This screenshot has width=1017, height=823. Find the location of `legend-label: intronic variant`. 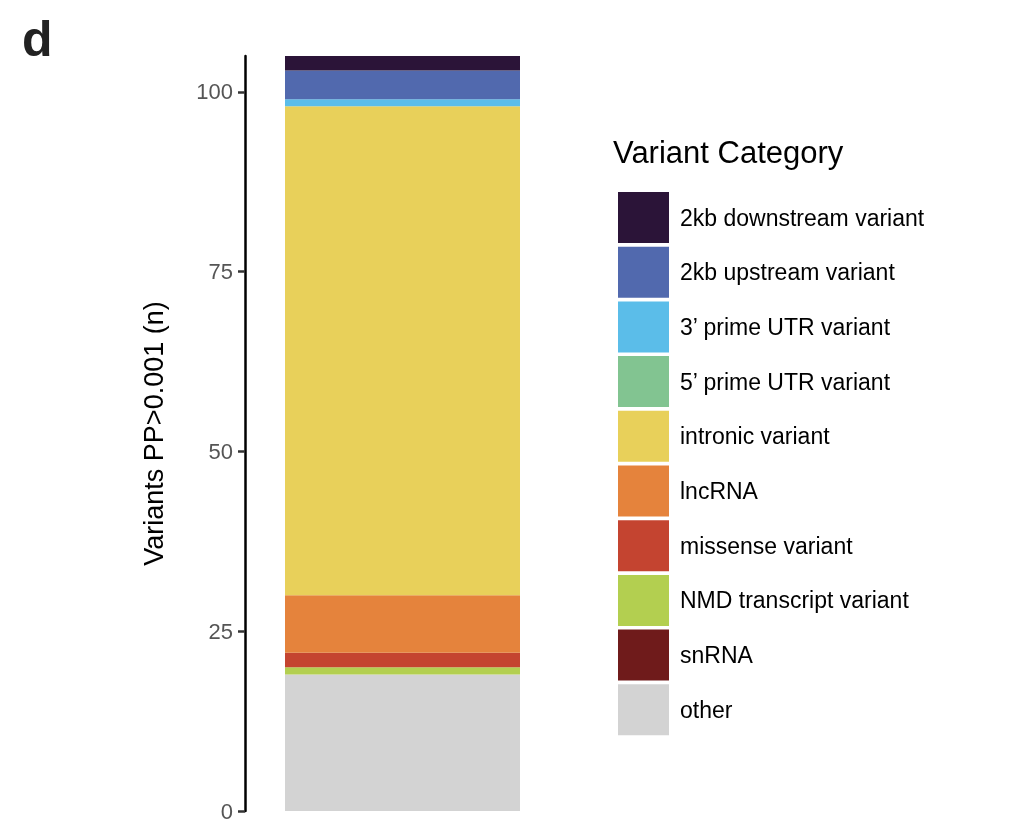

legend-label: intronic variant is located at coordinates (755, 436).